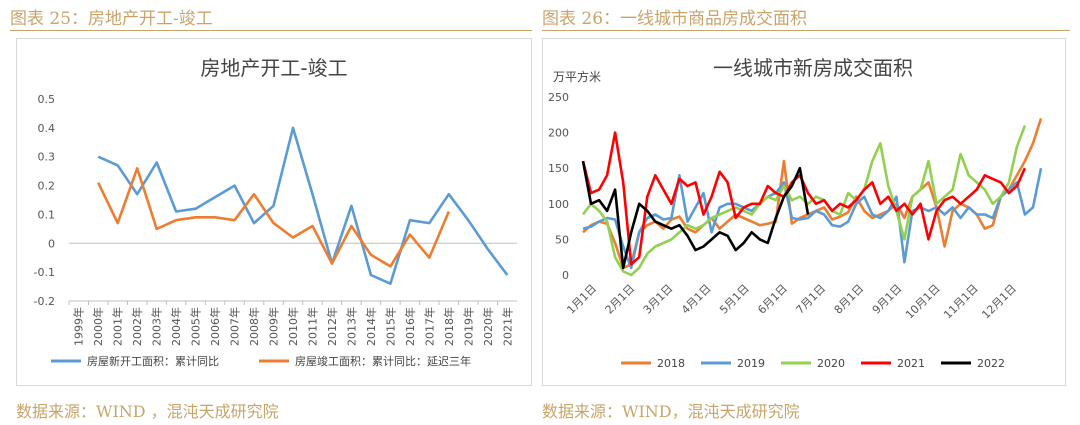 Image resolution: width=1080 pixels, height=425 pixels. Describe the element at coordinates (806, 30) in the screenshot. I see `right-title-rule` at that location.